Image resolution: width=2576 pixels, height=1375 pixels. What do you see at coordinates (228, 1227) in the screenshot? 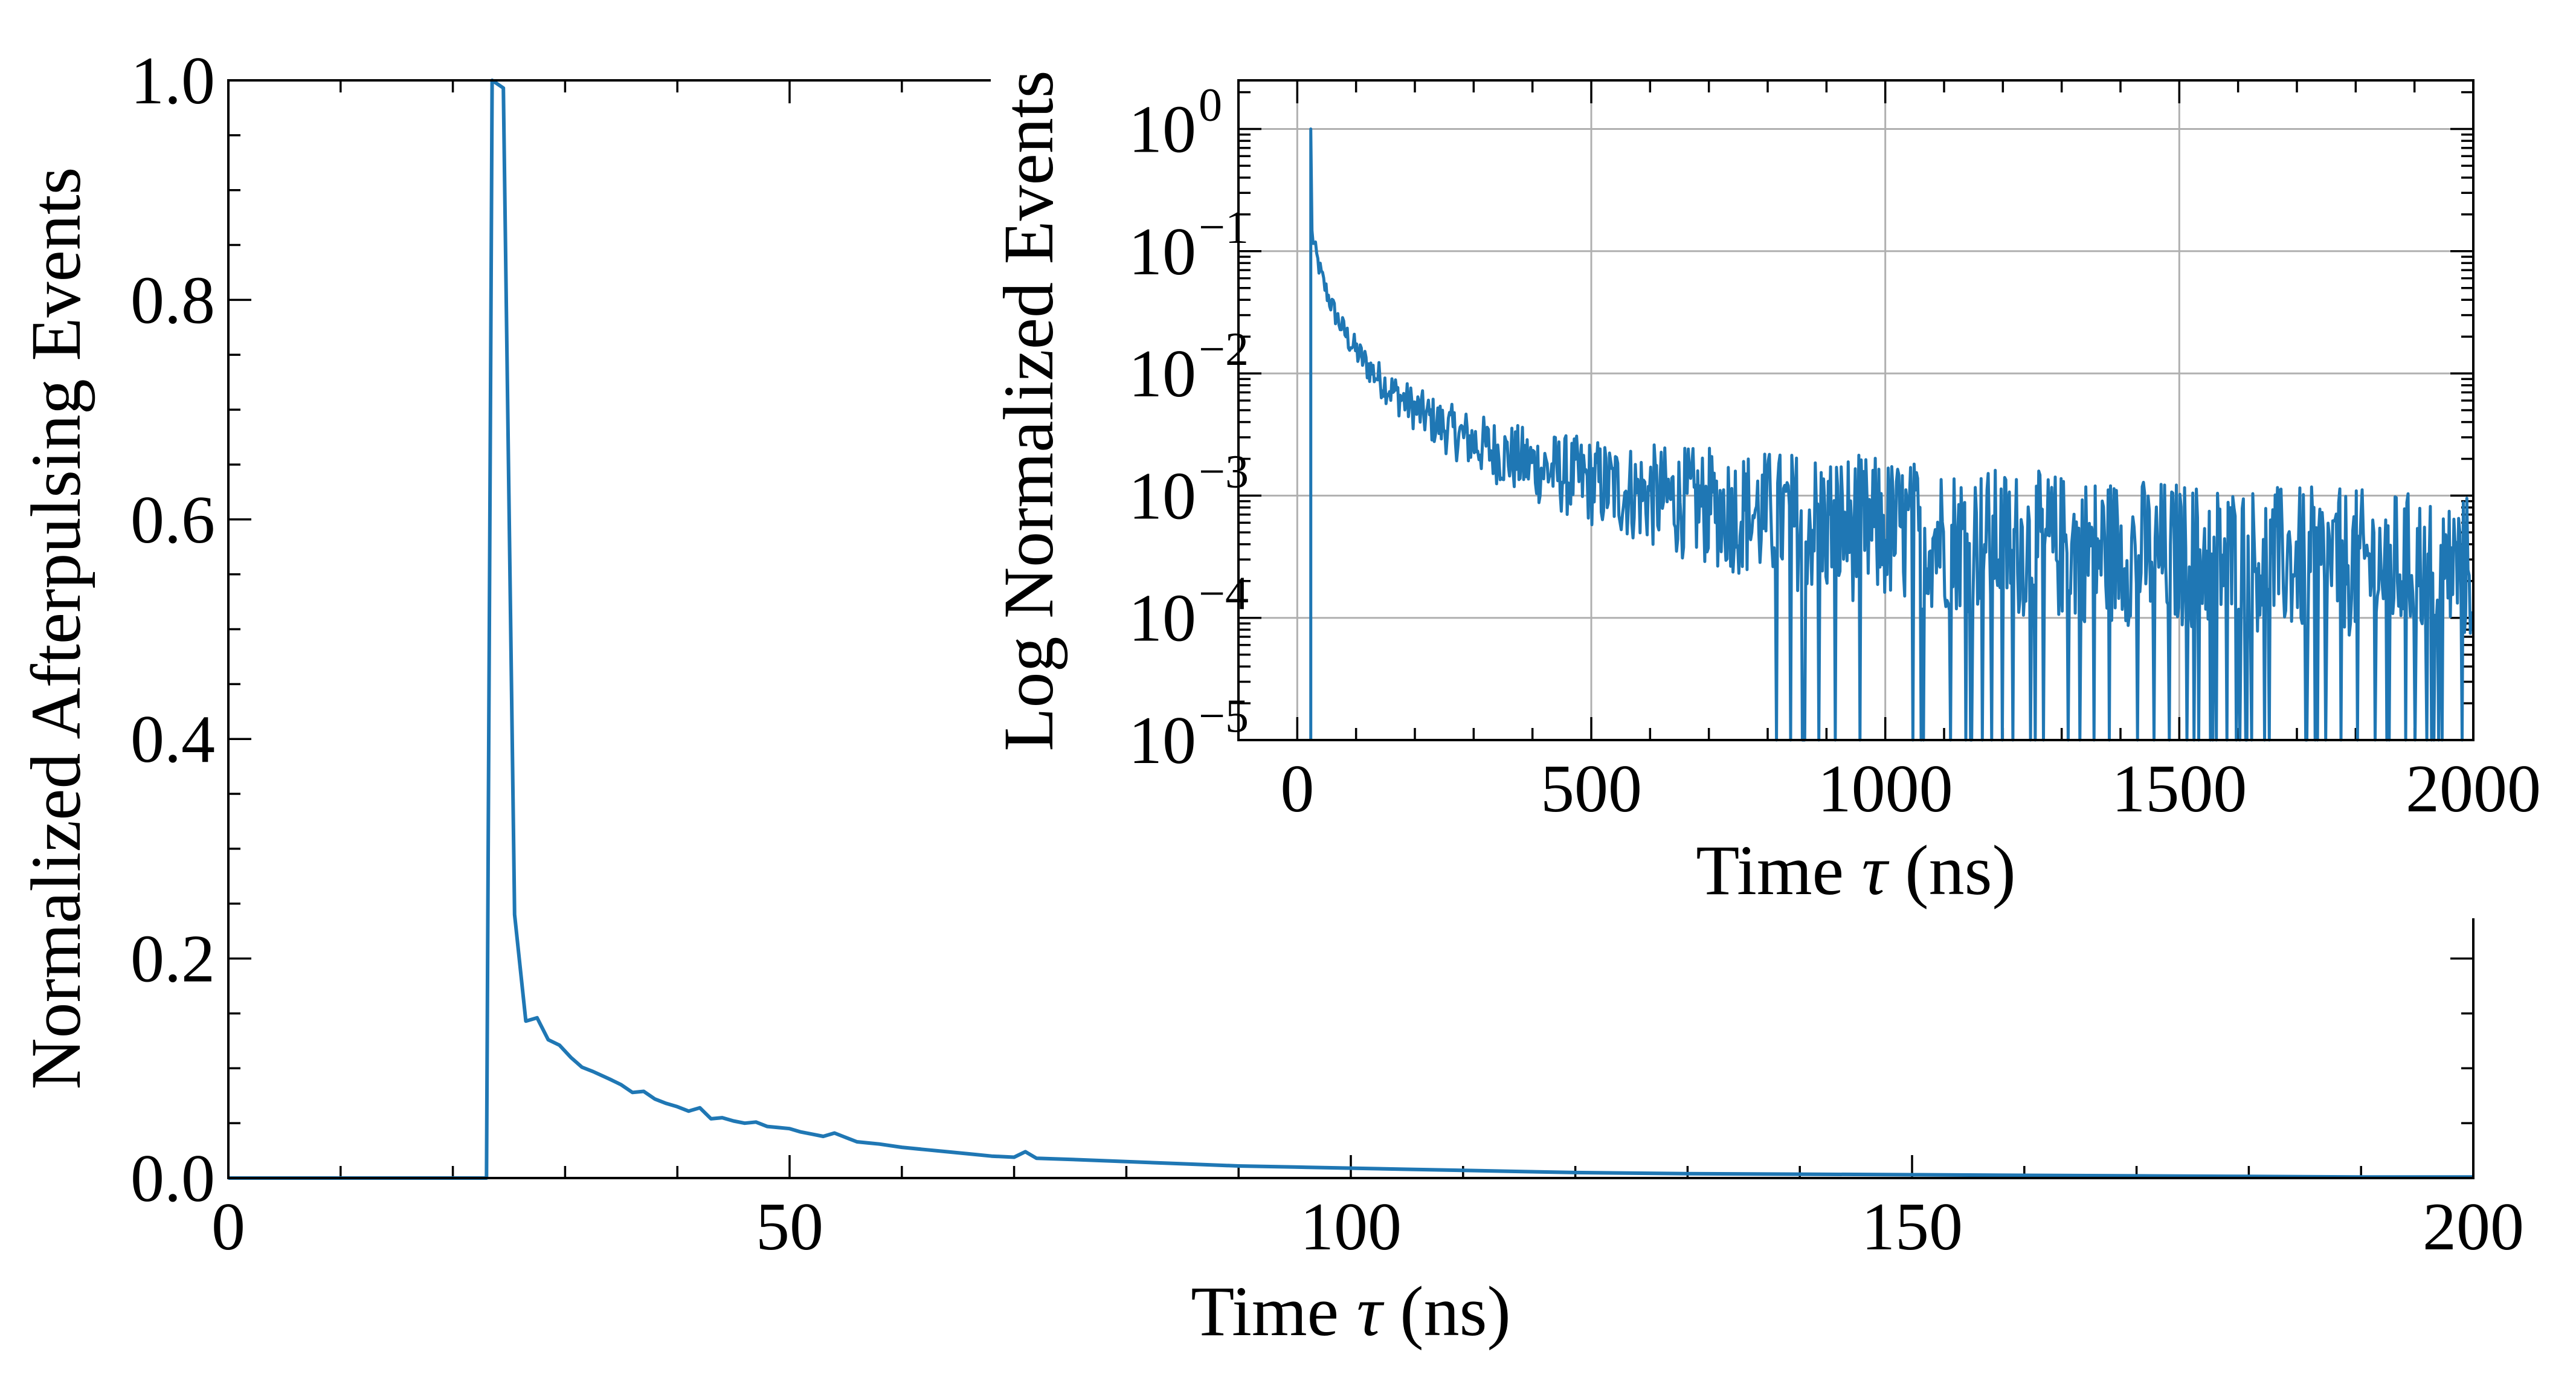
I see `main-x-tick-label: 0` at bounding box center [228, 1227].